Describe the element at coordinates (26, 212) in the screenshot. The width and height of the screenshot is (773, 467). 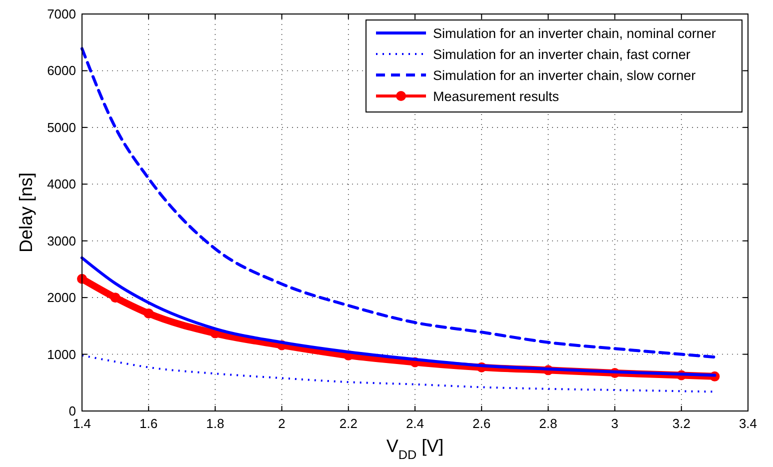
I see `y-axis-title: Delay [ns]` at that location.